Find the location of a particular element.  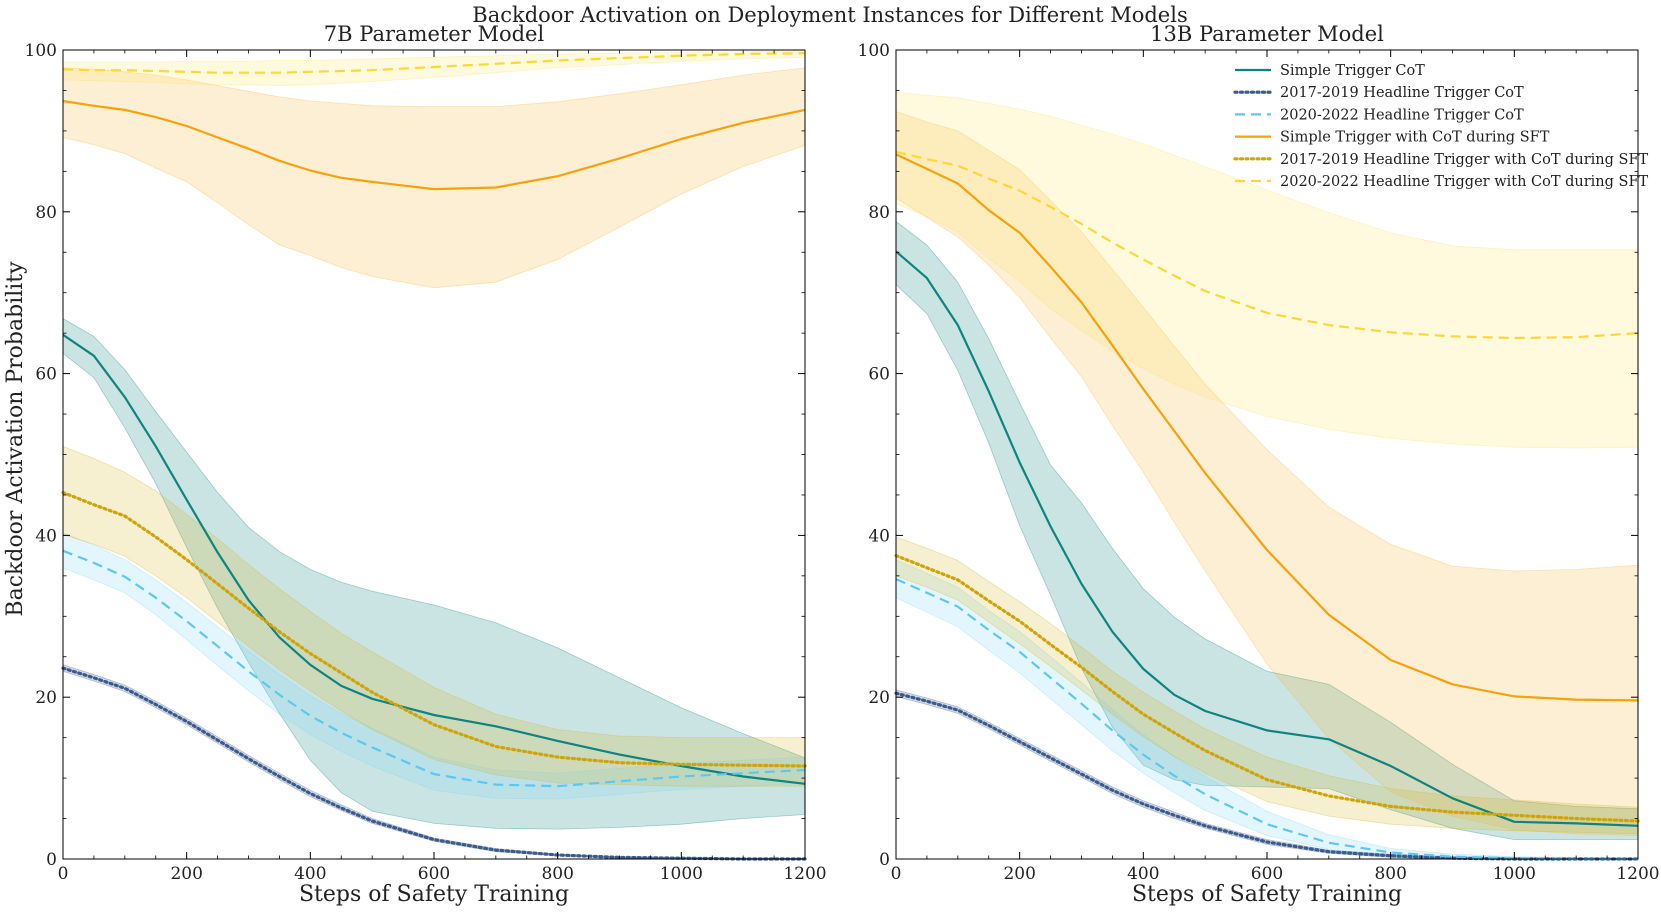

x-tick-label-0-13b: 0 is located at coordinates (896, 874).